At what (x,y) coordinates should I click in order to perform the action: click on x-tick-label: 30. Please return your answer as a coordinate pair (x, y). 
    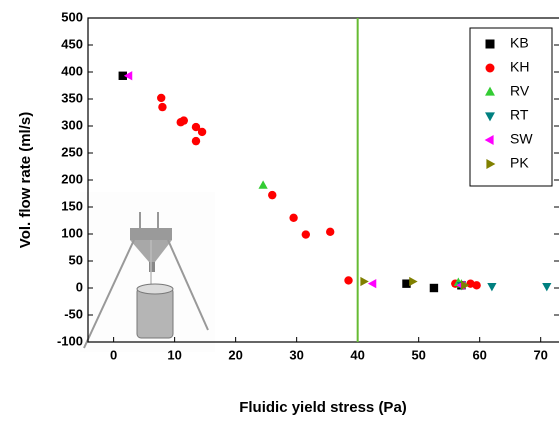
    Looking at the image, I should click on (296, 354).